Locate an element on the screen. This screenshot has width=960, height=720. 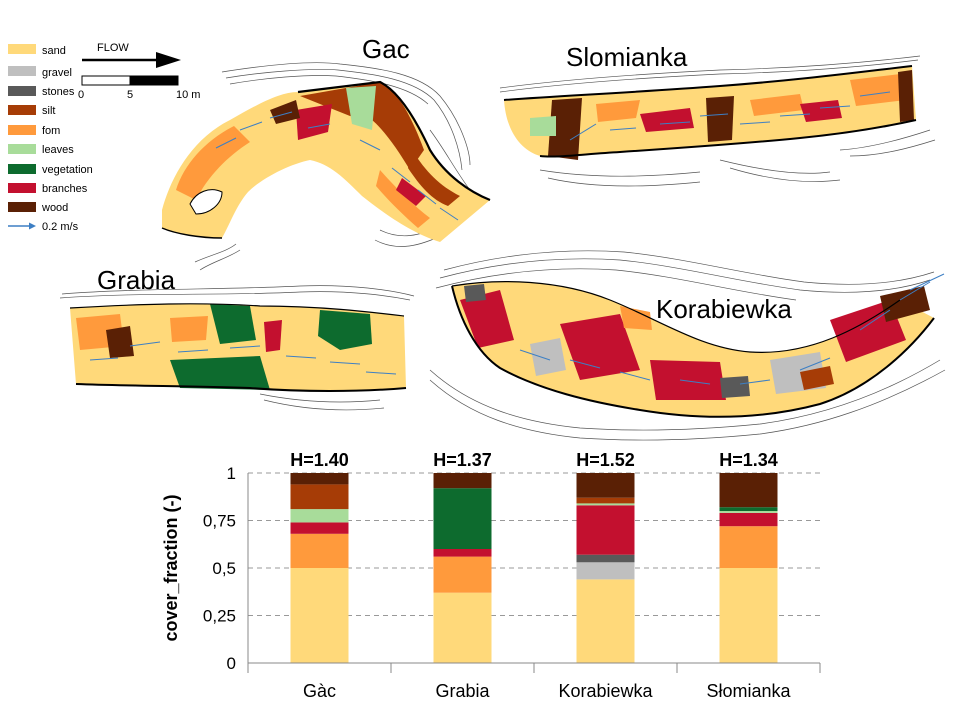
legend-swatch-gravel is located at coordinates (22, 71).